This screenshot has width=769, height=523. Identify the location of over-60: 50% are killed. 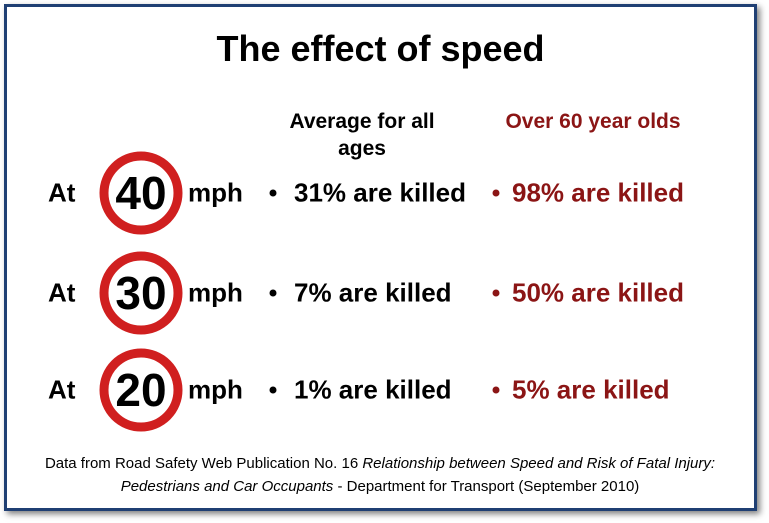
(598, 292).